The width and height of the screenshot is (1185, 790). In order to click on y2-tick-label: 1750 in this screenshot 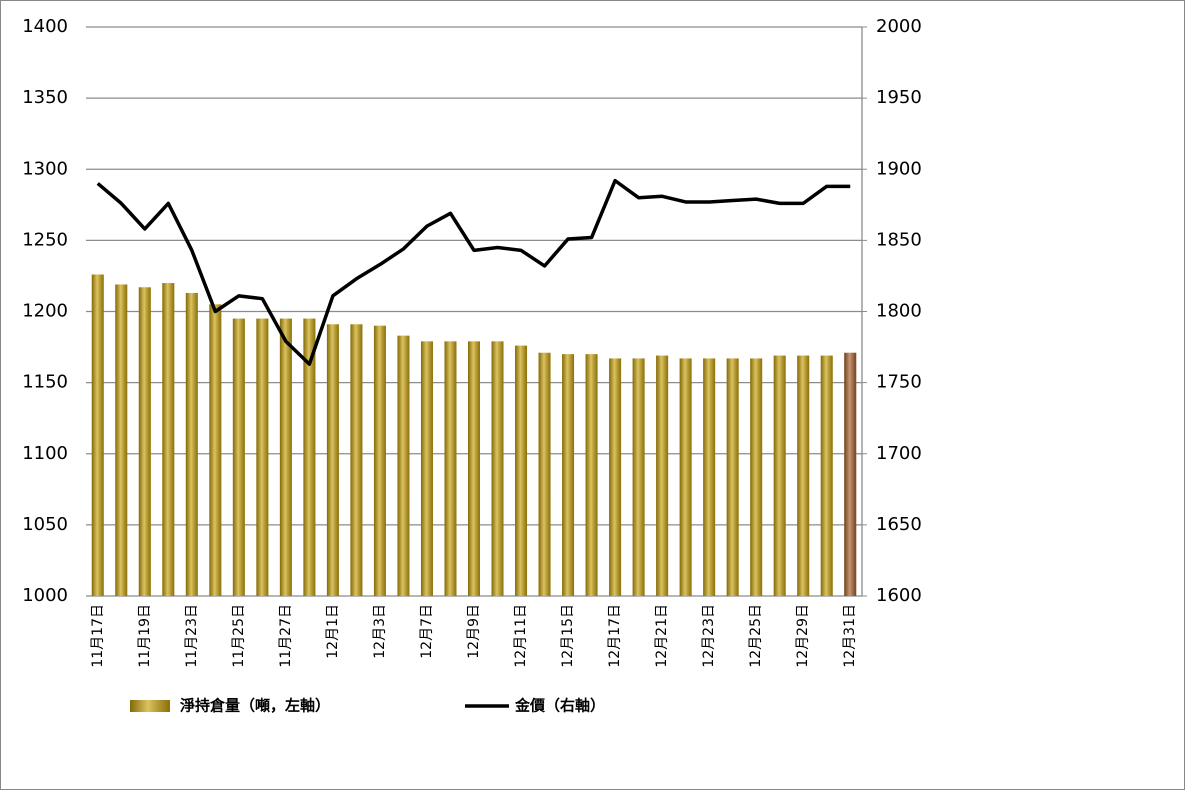, I will do `click(899, 382)`.